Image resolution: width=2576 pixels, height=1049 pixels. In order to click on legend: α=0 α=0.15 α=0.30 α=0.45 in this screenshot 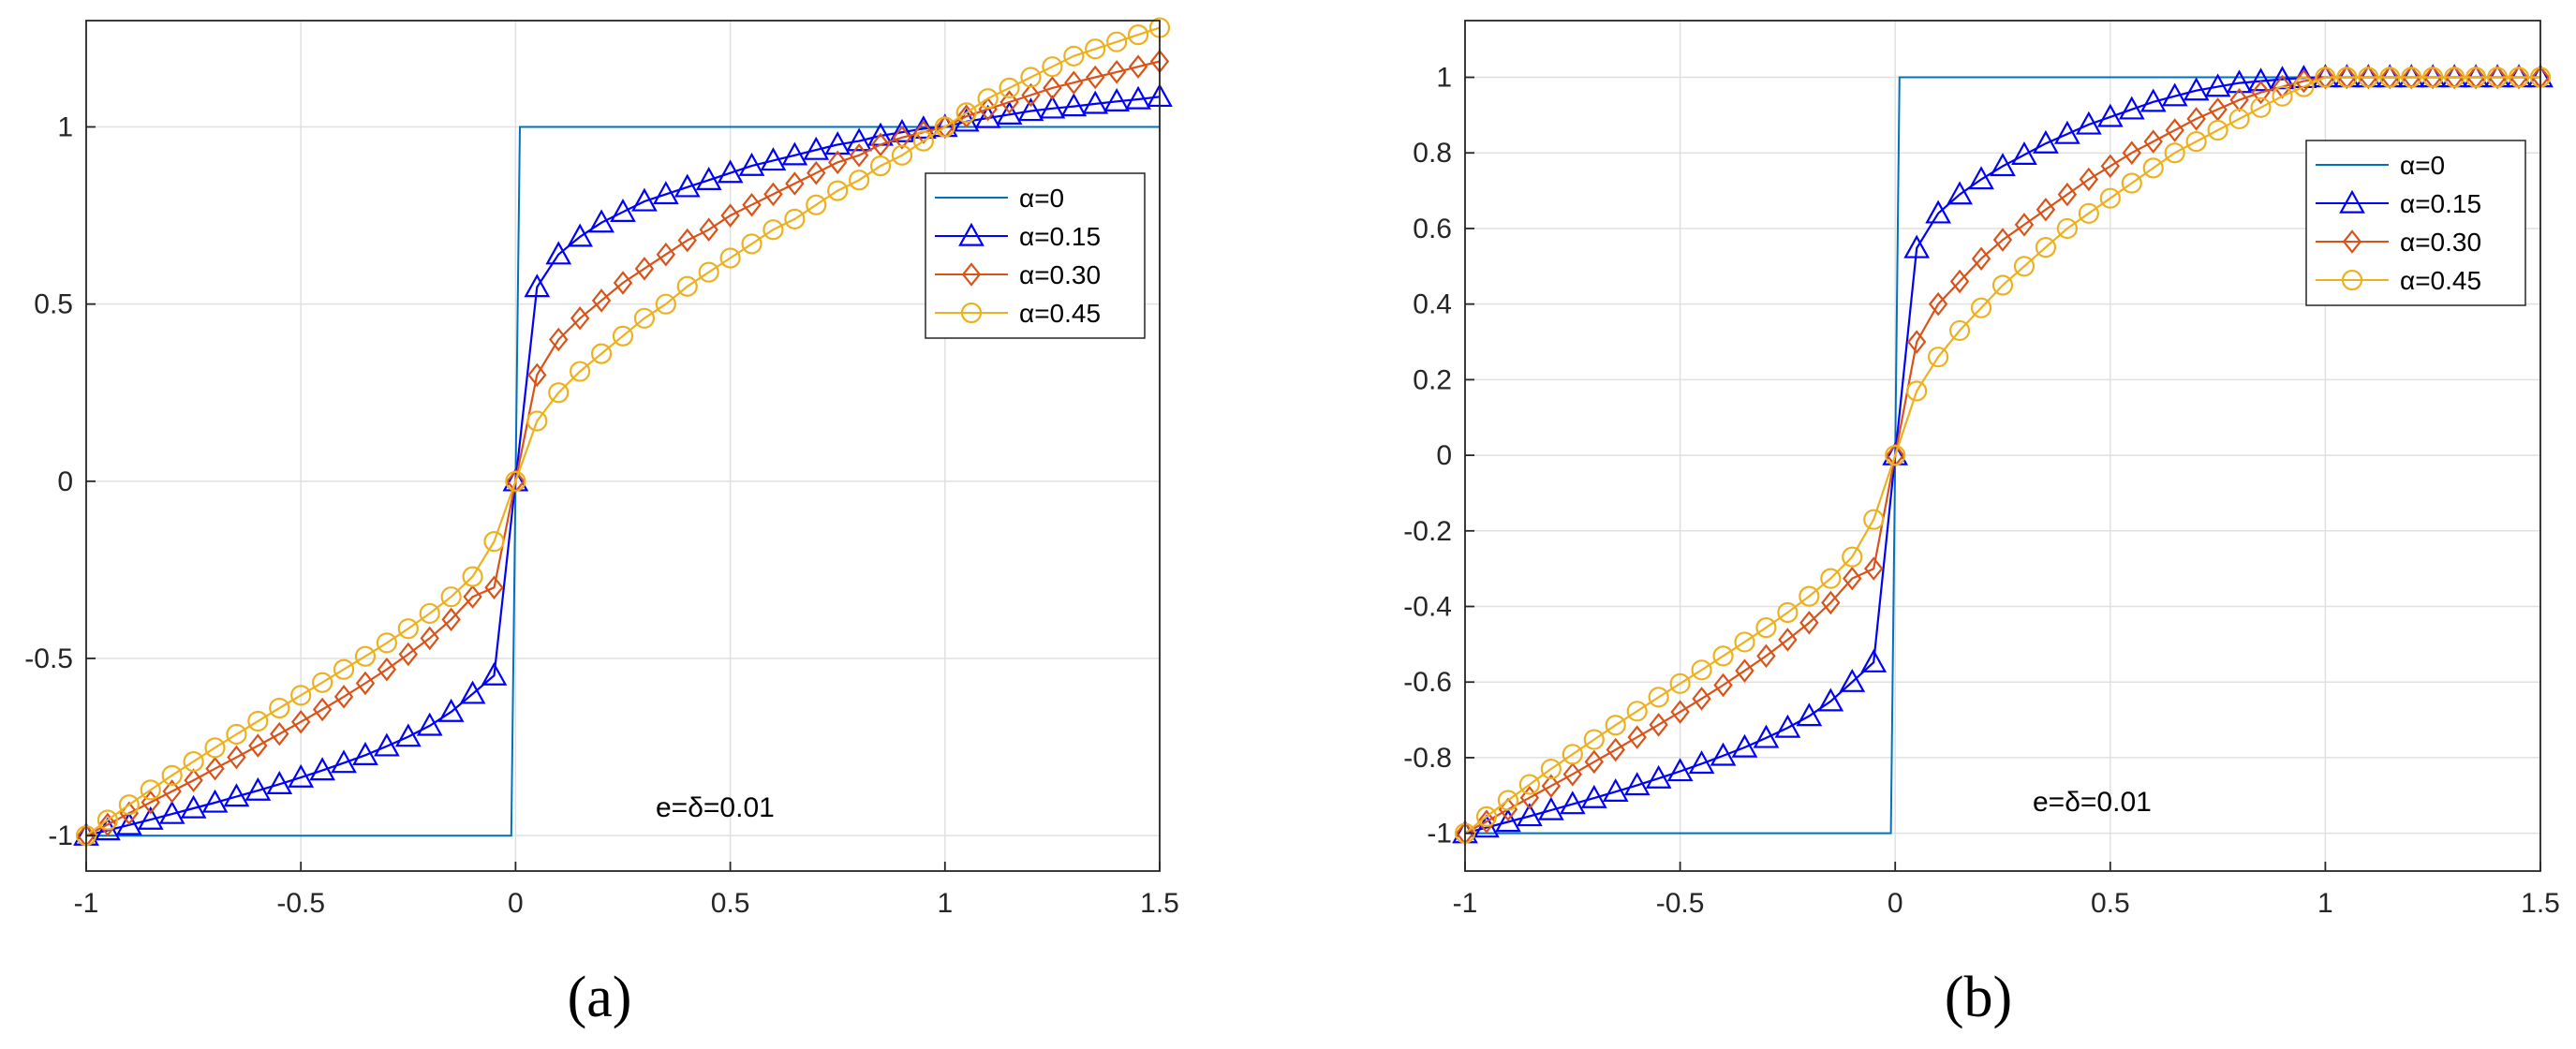, I will do `click(2415, 223)`.